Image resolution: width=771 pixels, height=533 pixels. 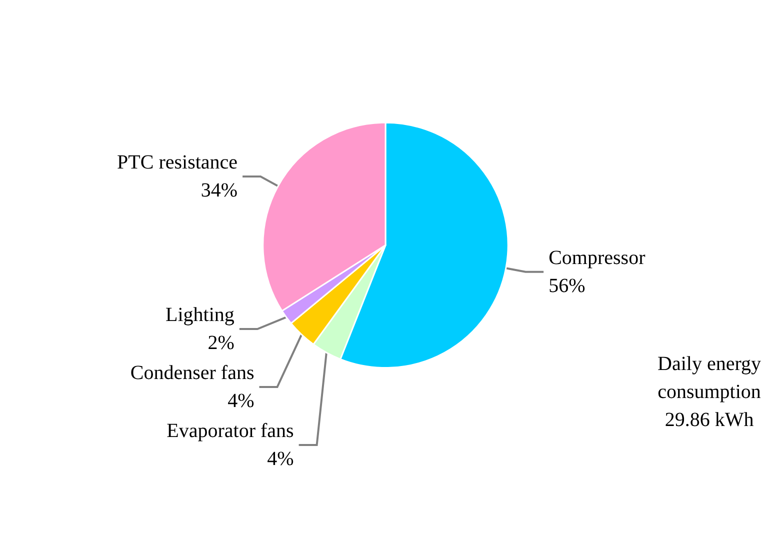 I want to click on slice-label: Evaporator fans, so click(x=230, y=431).